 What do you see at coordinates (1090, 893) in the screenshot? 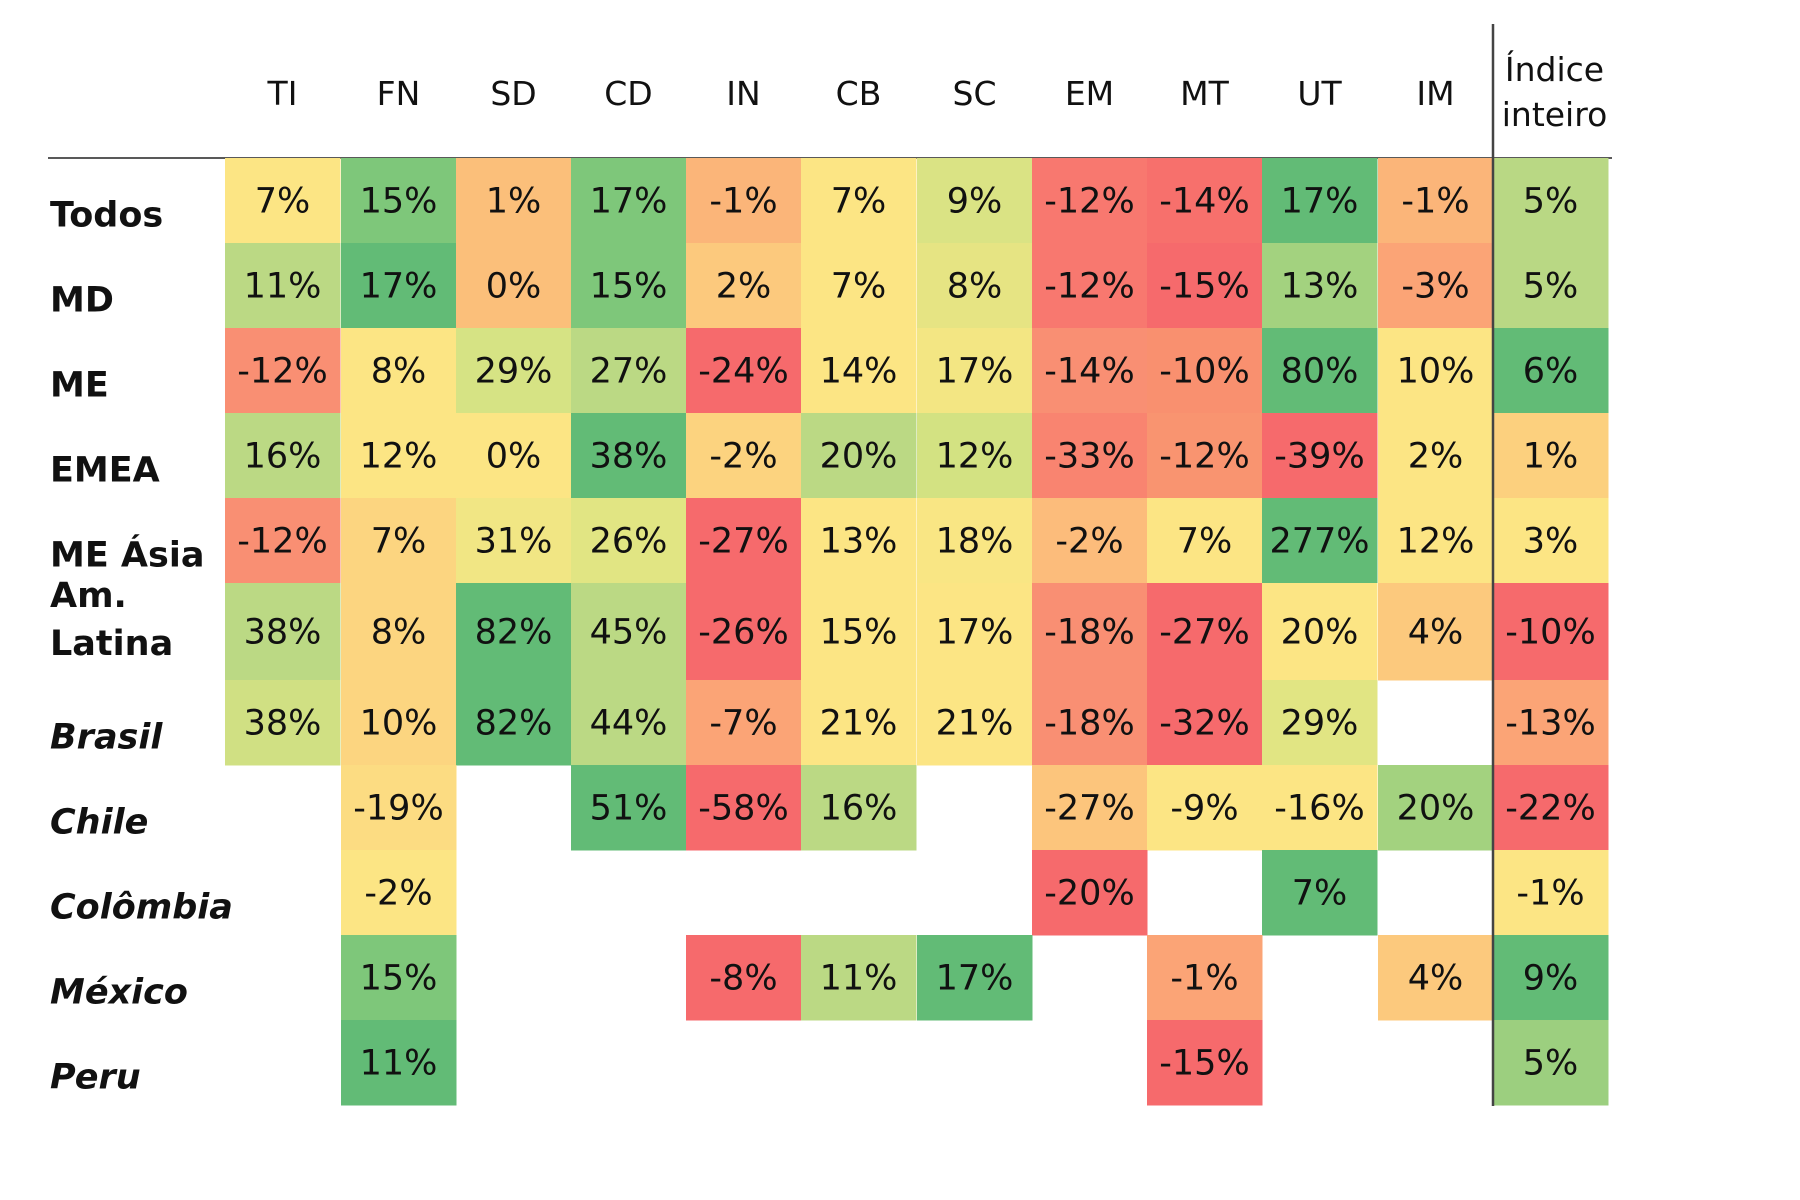
I see `heatmap-cell: -20%` at bounding box center [1090, 893].